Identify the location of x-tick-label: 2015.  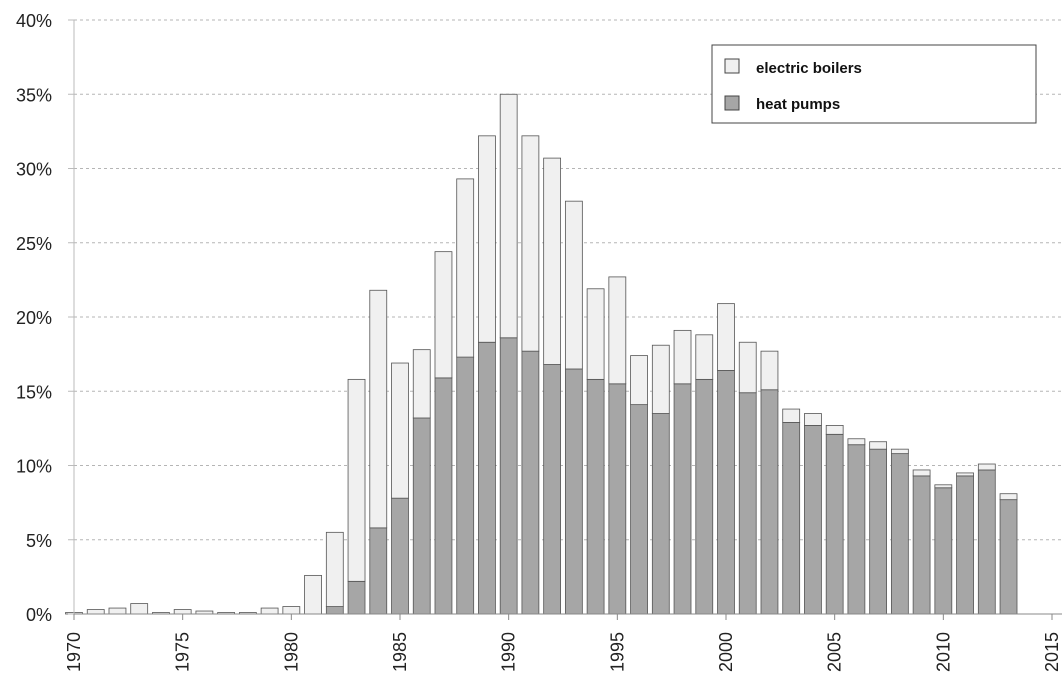
(1052, 652).